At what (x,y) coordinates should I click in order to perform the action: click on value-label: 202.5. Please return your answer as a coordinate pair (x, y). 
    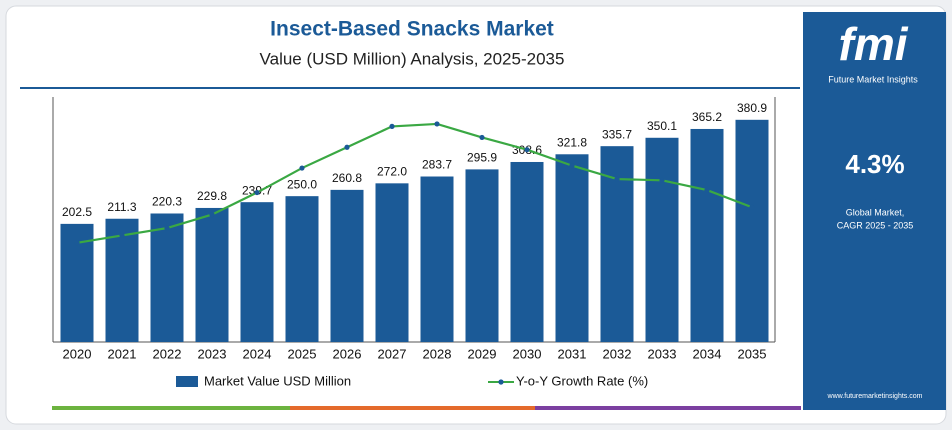
    Looking at the image, I should click on (77, 212).